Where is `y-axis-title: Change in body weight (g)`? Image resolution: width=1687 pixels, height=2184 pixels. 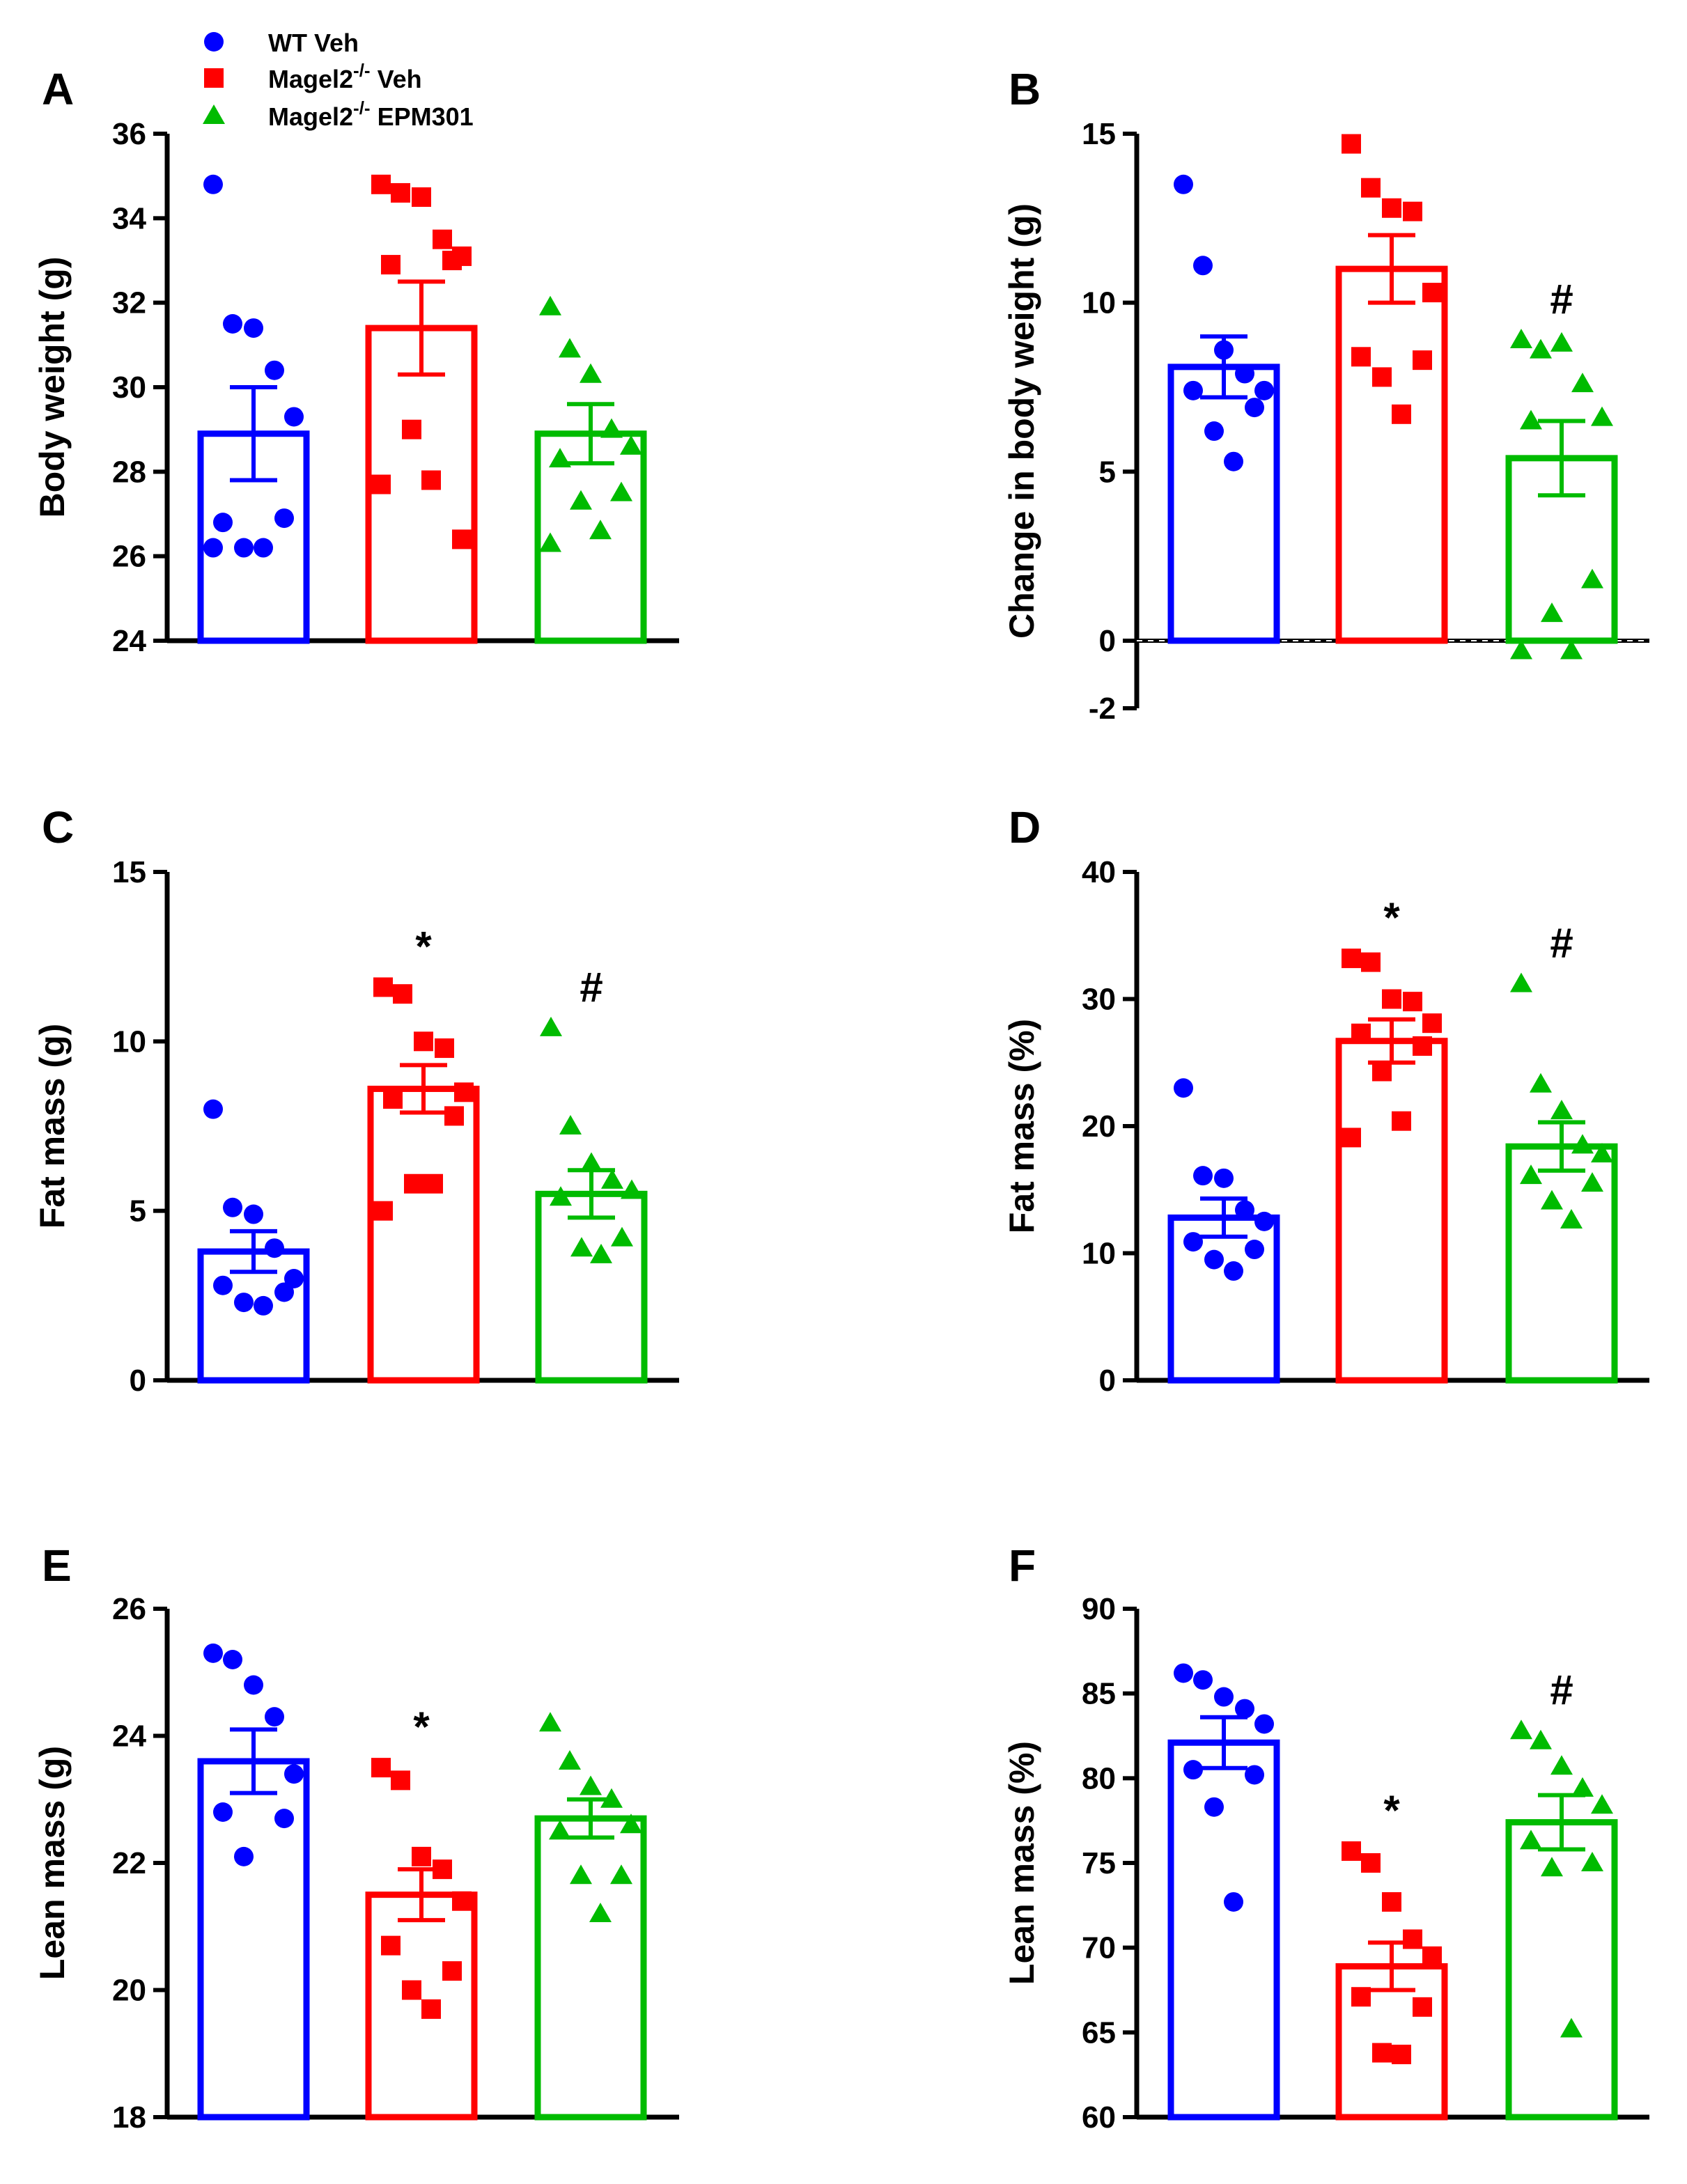
y-axis-title: Change in body weight (g) is located at coordinates (1022, 421).